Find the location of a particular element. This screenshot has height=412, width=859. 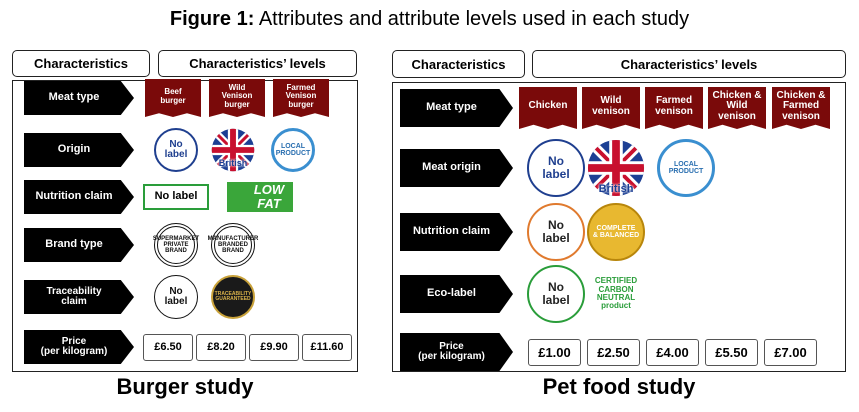

attribute-label: Meat origin is located at coordinates (456, 168).